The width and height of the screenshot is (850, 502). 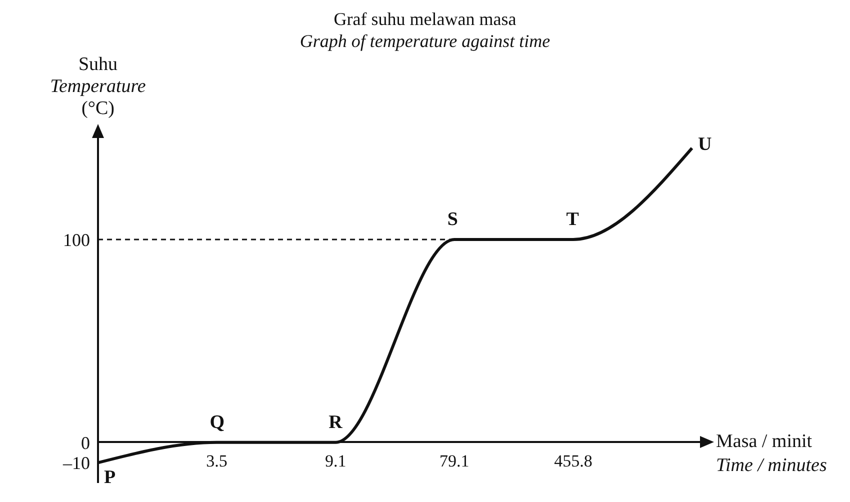 What do you see at coordinates (771, 454) in the screenshot?
I see `x-axis-title: Masa / minit Time / minutes` at bounding box center [771, 454].